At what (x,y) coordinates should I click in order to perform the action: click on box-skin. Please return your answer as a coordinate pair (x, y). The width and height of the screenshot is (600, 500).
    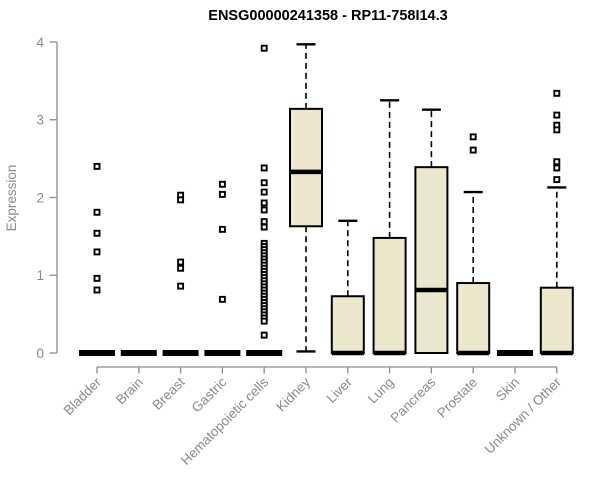
    Looking at the image, I should click on (515, 353).